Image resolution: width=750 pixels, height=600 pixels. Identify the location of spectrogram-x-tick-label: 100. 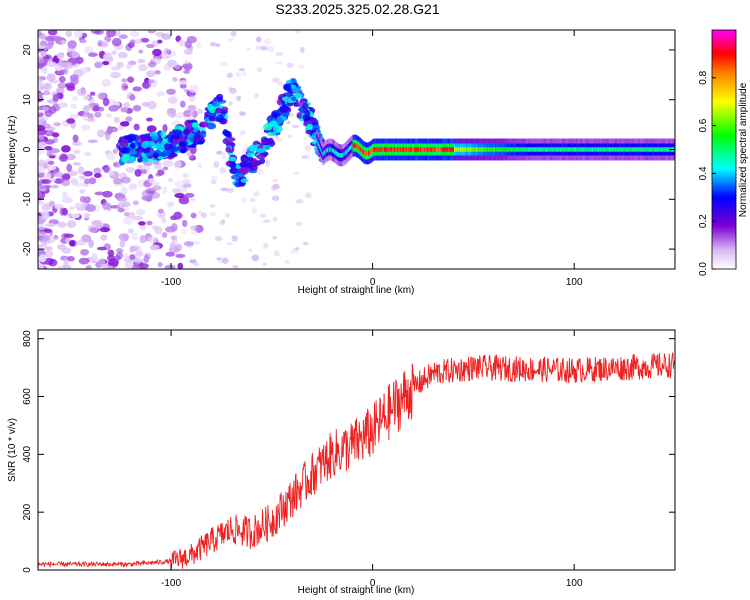
(574, 282).